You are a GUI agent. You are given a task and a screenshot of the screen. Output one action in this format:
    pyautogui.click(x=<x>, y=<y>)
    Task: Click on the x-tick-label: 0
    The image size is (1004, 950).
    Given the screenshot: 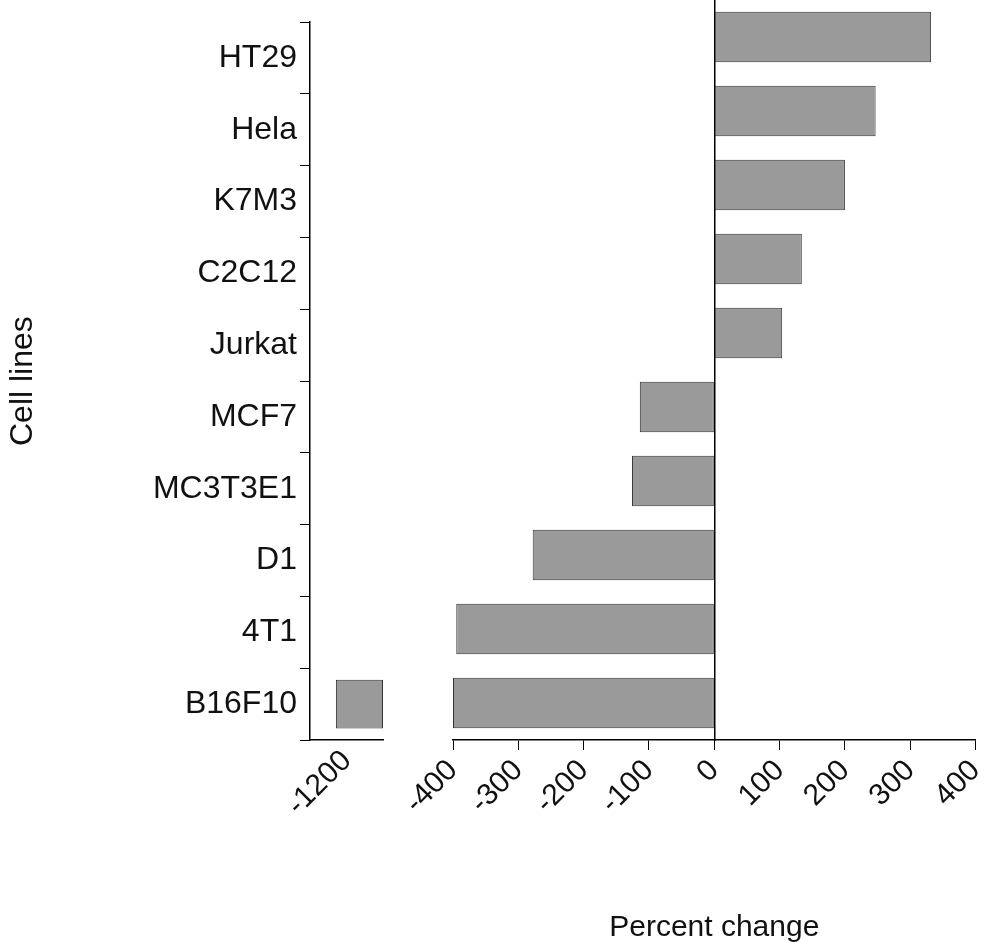 What is the action you would take?
    pyautogui.click(x=707, y=770)
    